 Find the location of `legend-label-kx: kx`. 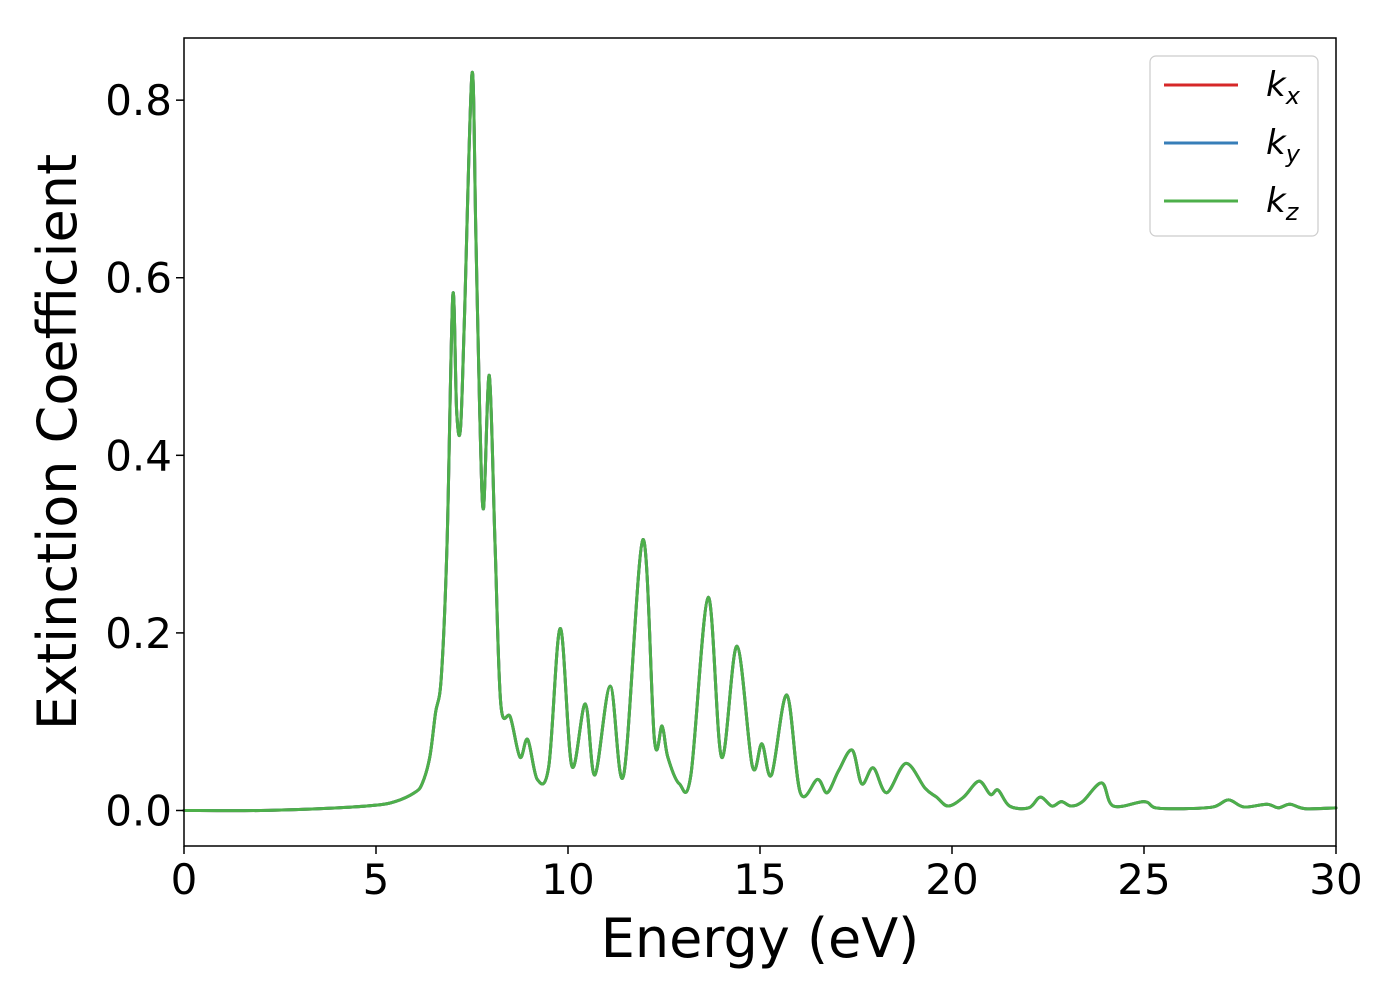

legend-label-kx: kx is located at coordinates (1283, 87).